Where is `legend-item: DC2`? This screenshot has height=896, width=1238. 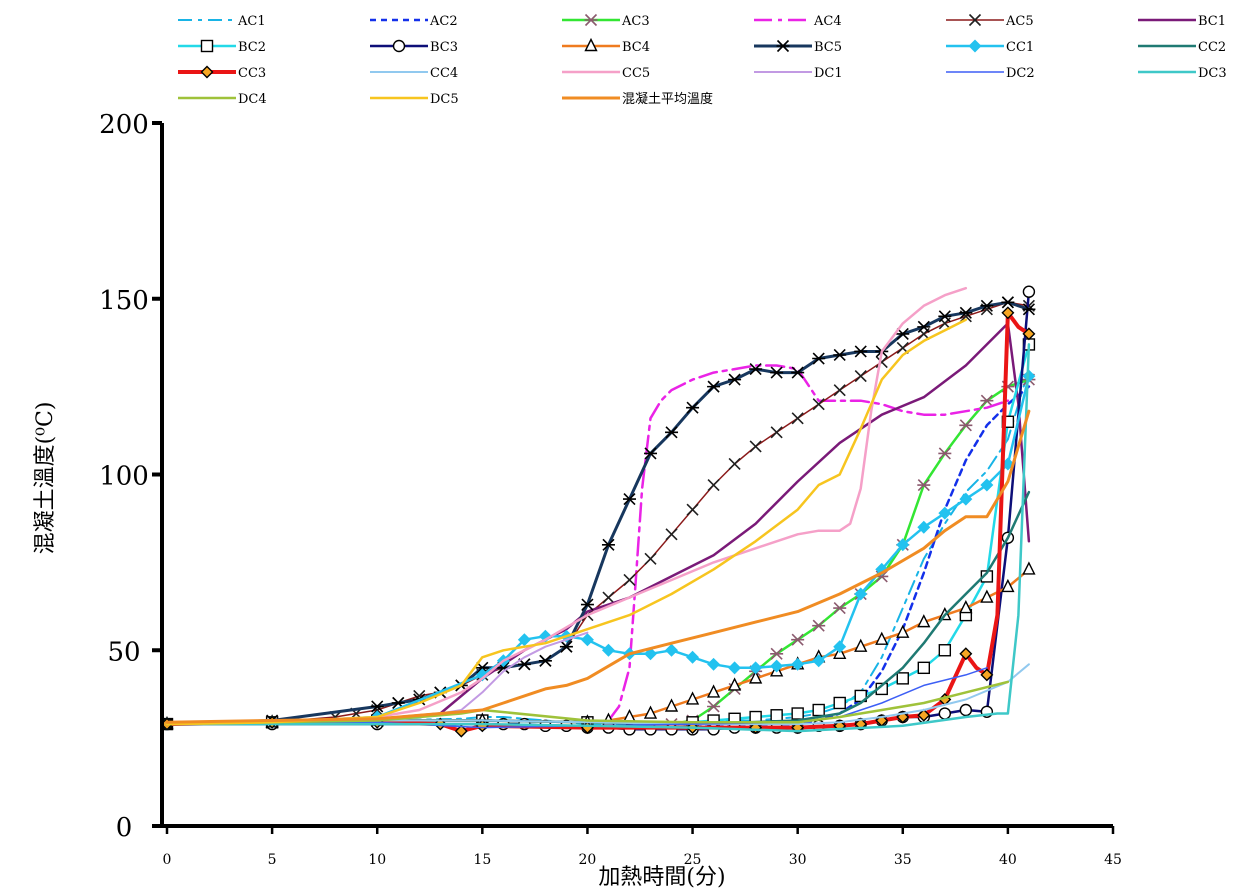
legend-item: DC2 is located at coordinates (990, 73).